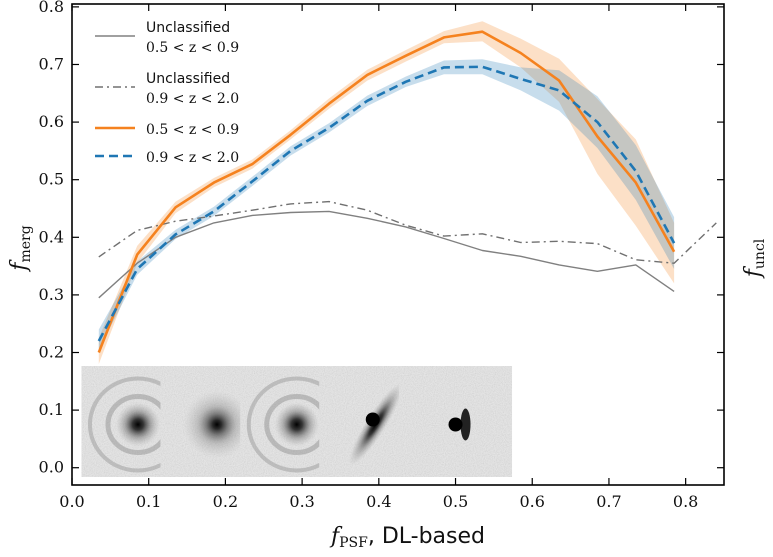 The width and height of the screenshot is (773, 557). What do you see at coordinates (51, 8) in the screenshot?
I see `y-tick-label: 0.8` at bounding box center [51, 8].